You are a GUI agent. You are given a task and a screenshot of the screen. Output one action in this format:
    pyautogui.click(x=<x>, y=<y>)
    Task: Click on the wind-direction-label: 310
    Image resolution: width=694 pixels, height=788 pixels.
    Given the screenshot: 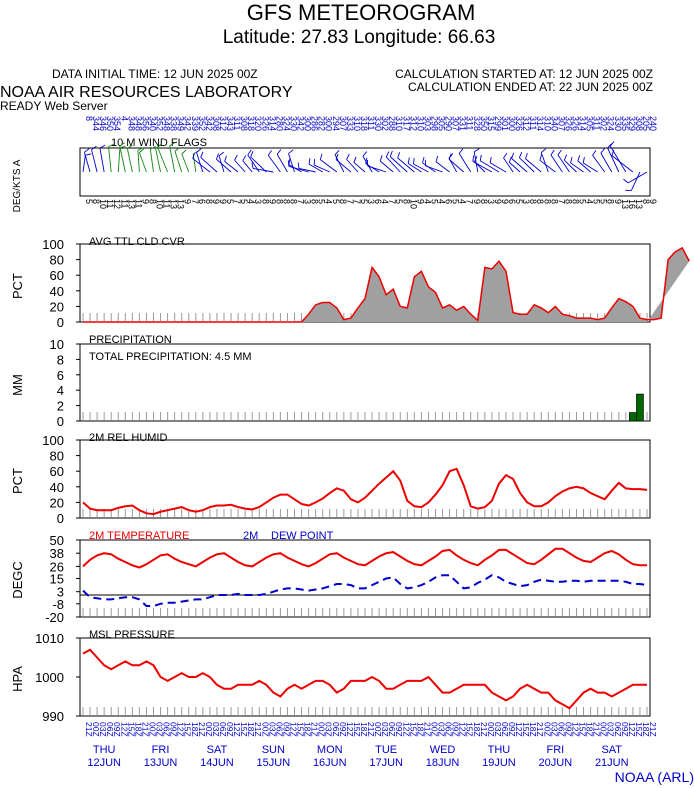 What is the action you would take?
    pyautogui.click(x=399, y=123)
    